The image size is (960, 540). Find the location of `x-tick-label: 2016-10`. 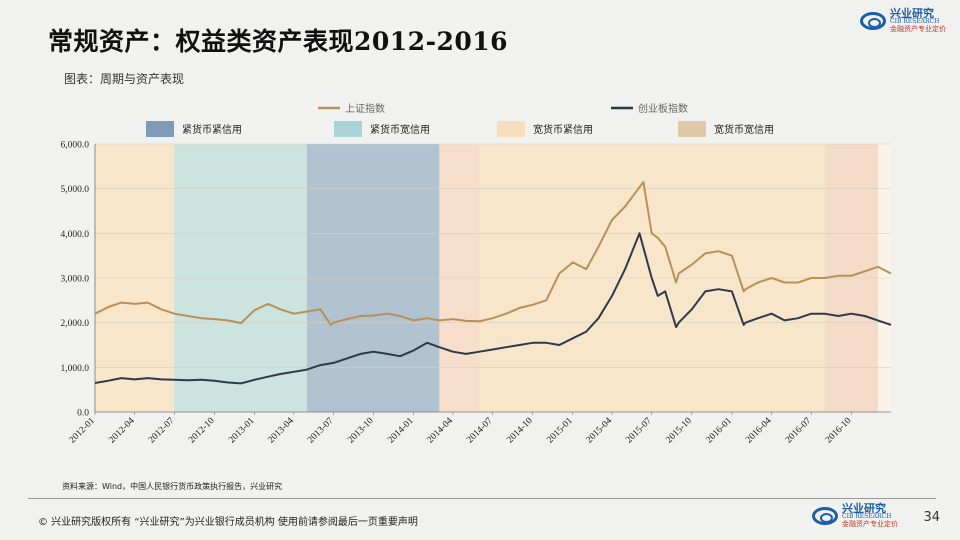

x-tick-label: 2016-10 is located at coordinates (839, 431).